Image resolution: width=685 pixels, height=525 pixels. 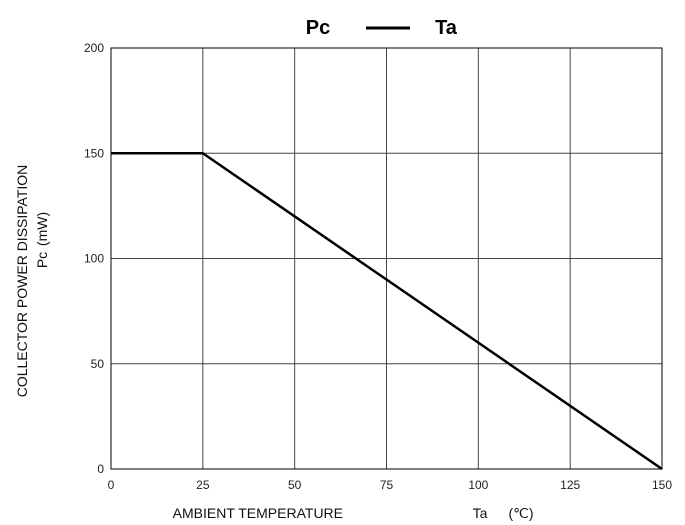 What do you see at coordinates (480, 513) in the screenshot?
I see `x-axis-symbol: Ta` at bounding box center [480, 513].